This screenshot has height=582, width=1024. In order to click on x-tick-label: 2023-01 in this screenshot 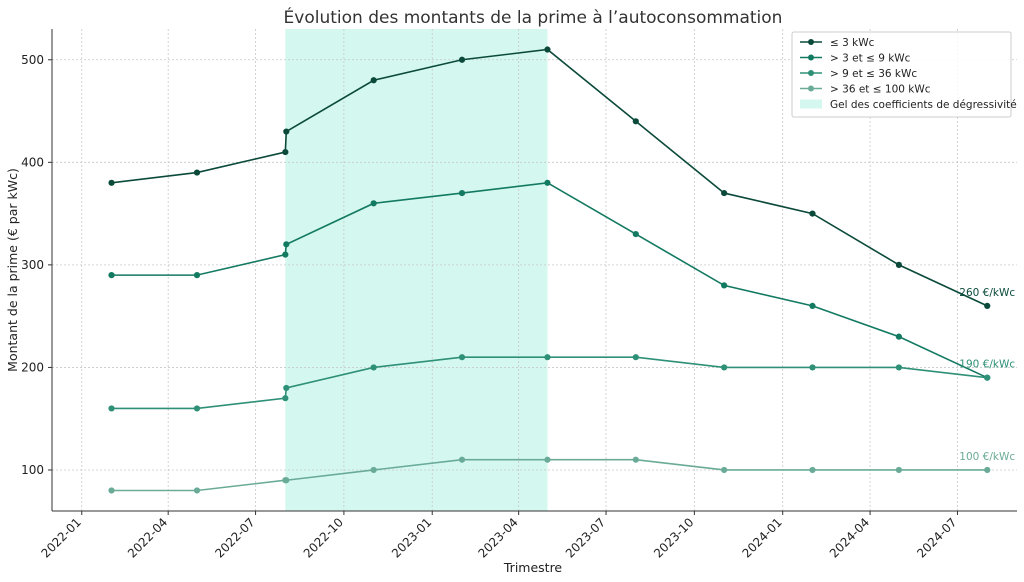, I will do `click(411, 537)`.